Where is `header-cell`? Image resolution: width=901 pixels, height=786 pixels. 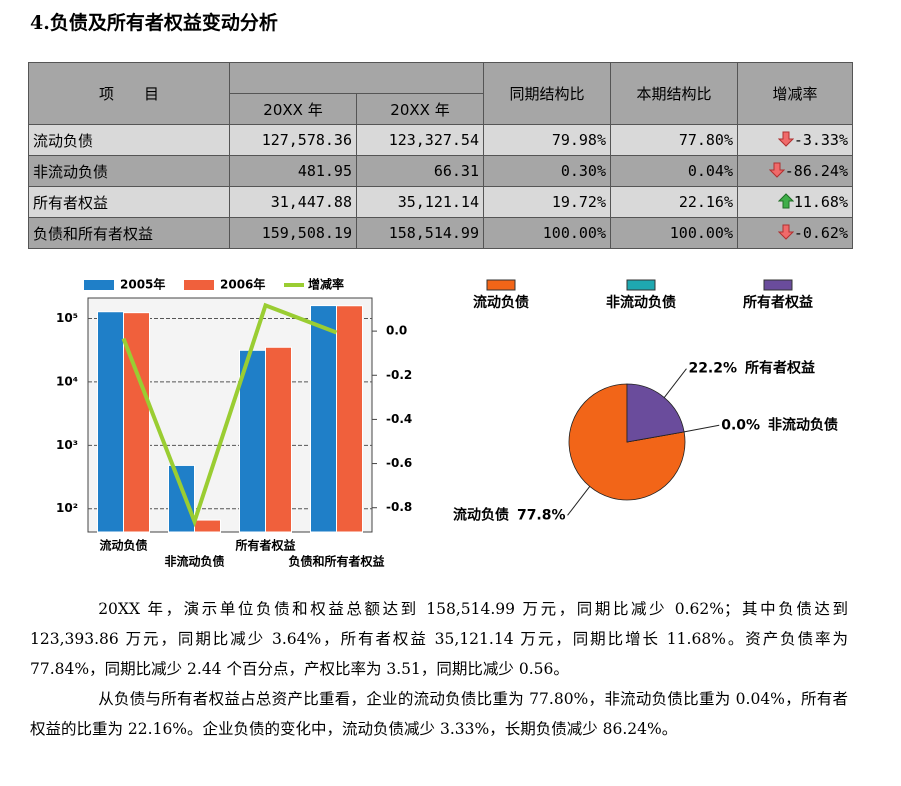
header-cell is located at coordinates (356, 78).